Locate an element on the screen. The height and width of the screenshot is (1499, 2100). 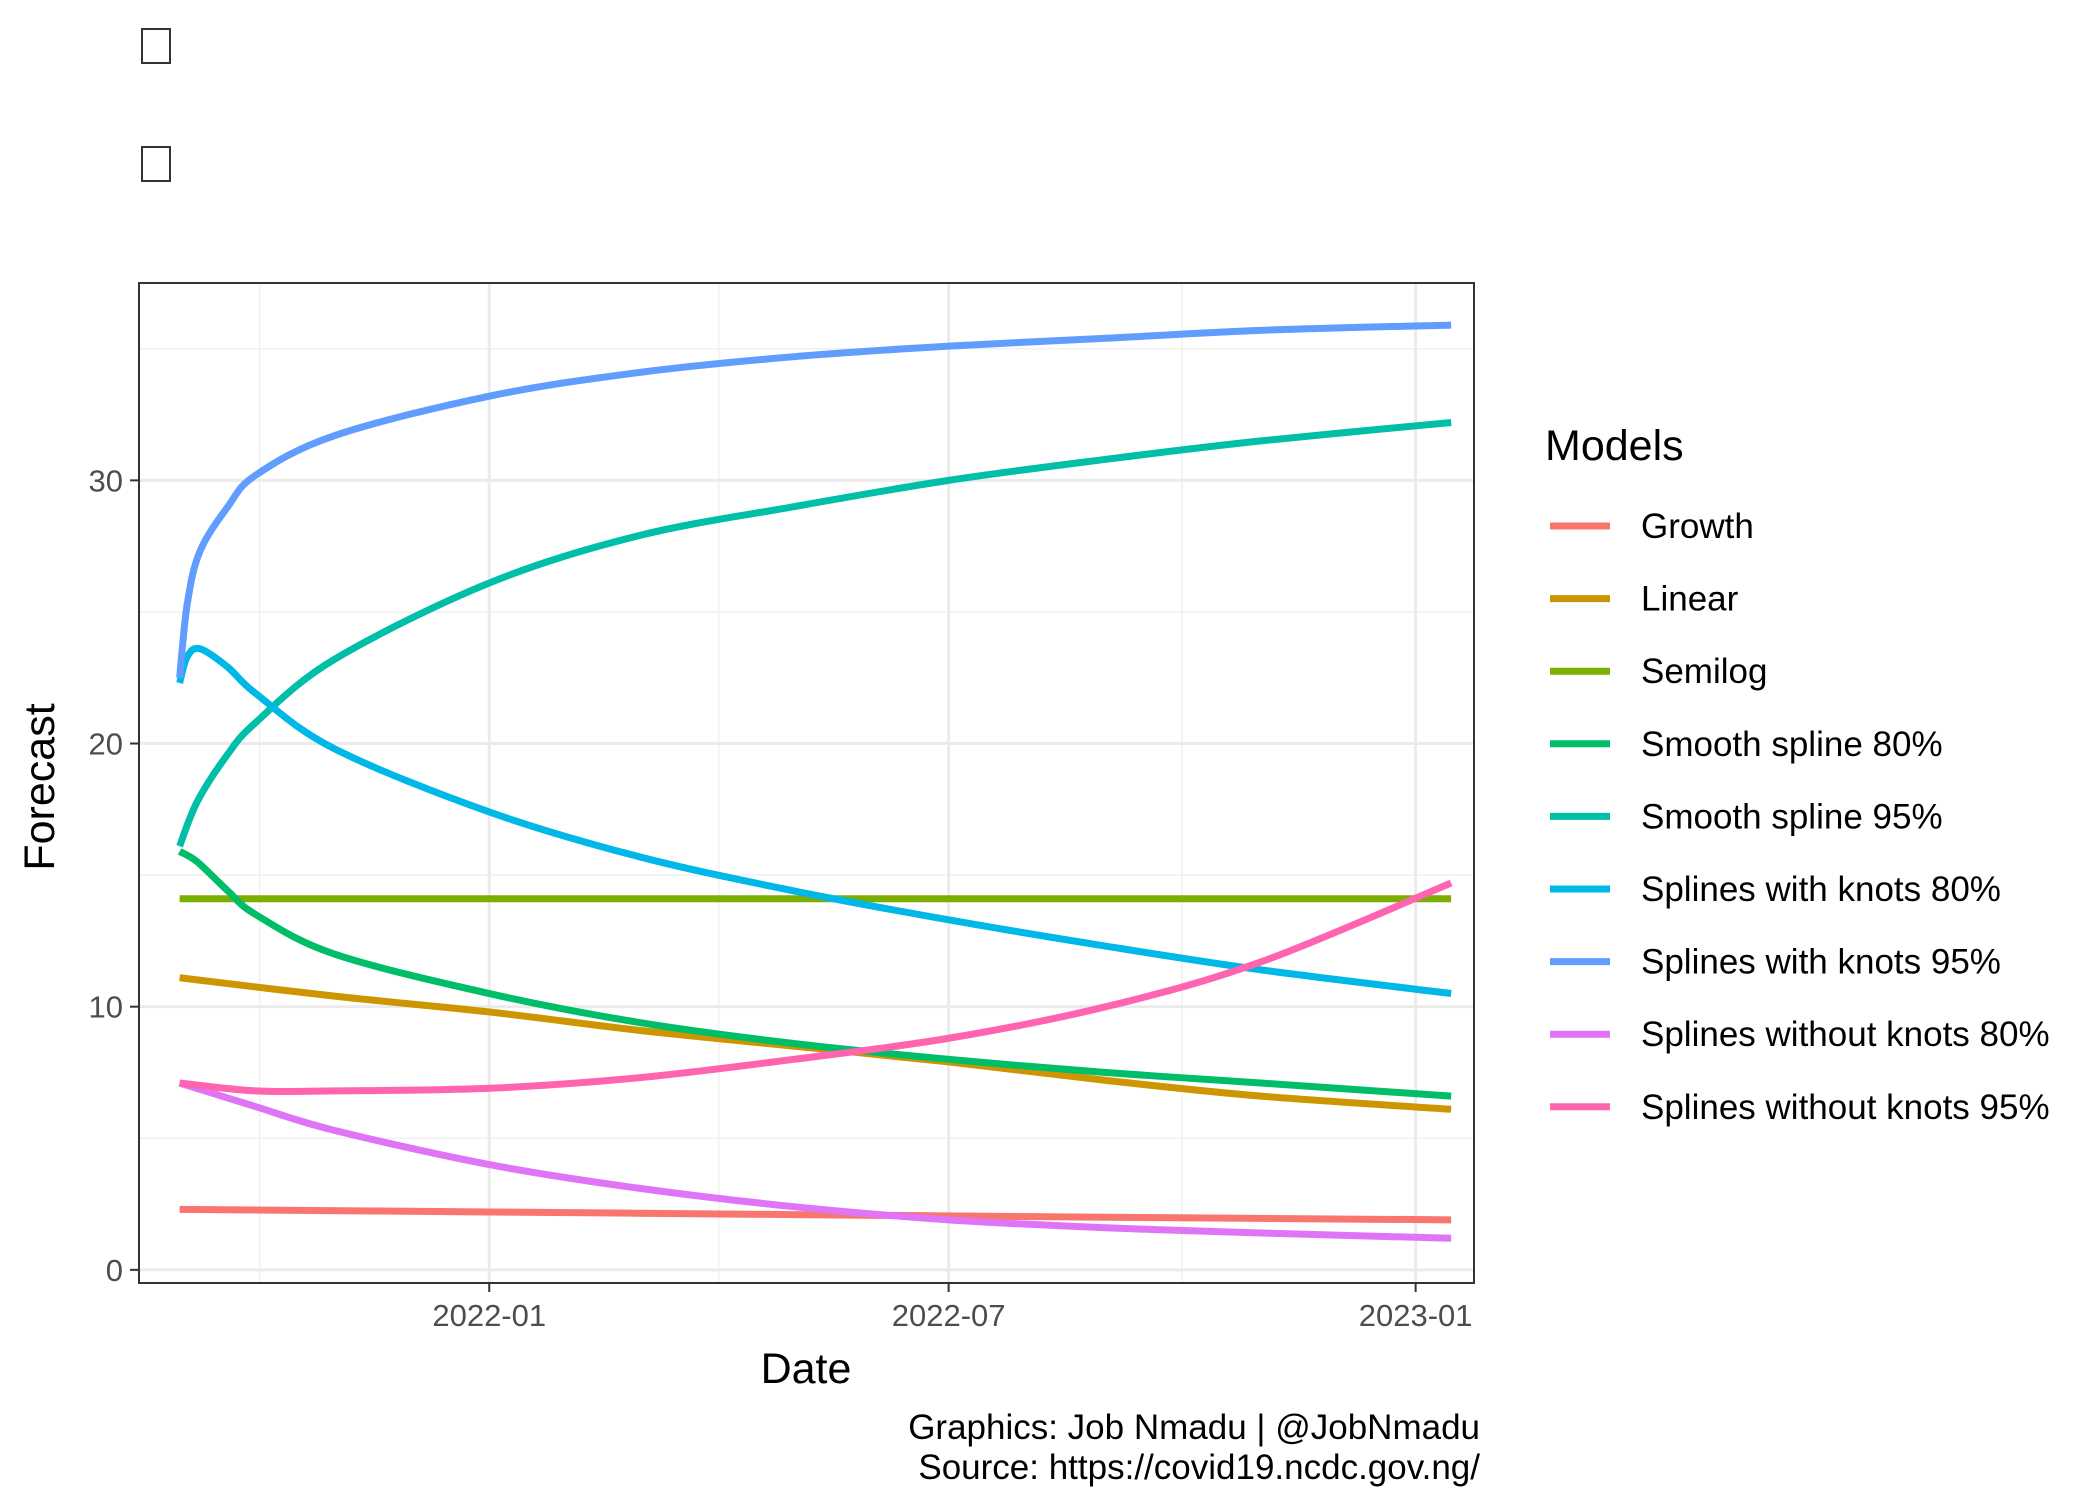
x-tick-label: 2023-01 is located at coordinates (1416, 1315).